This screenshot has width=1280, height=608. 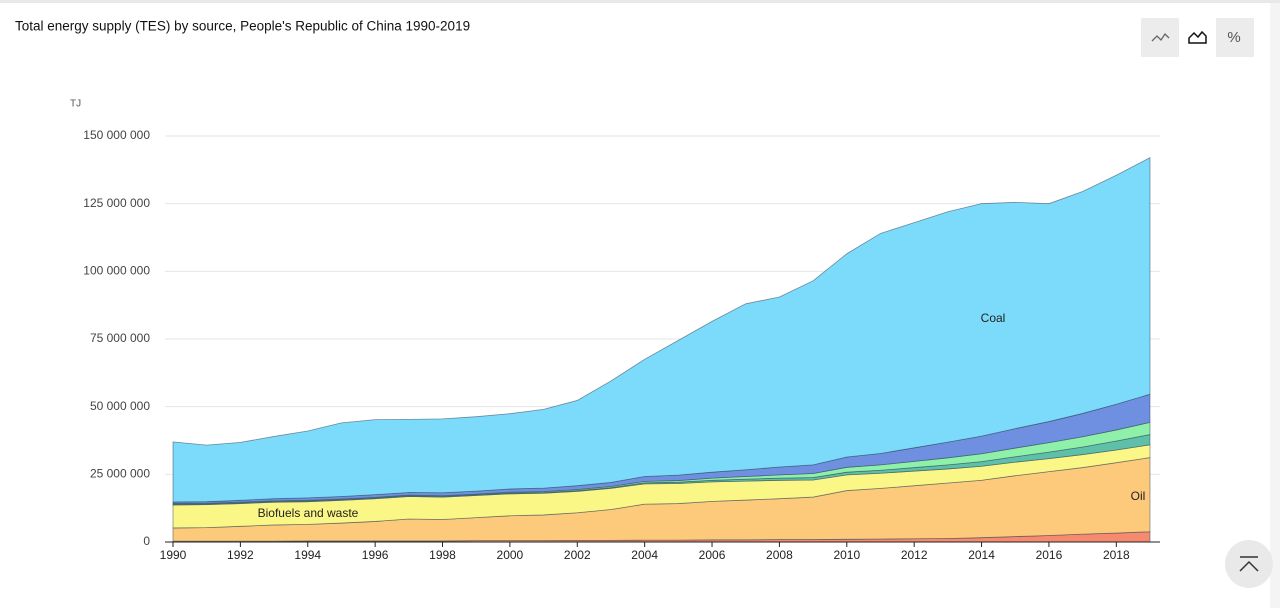 I want to click on line-view-button, so click(x=1160, y=37).